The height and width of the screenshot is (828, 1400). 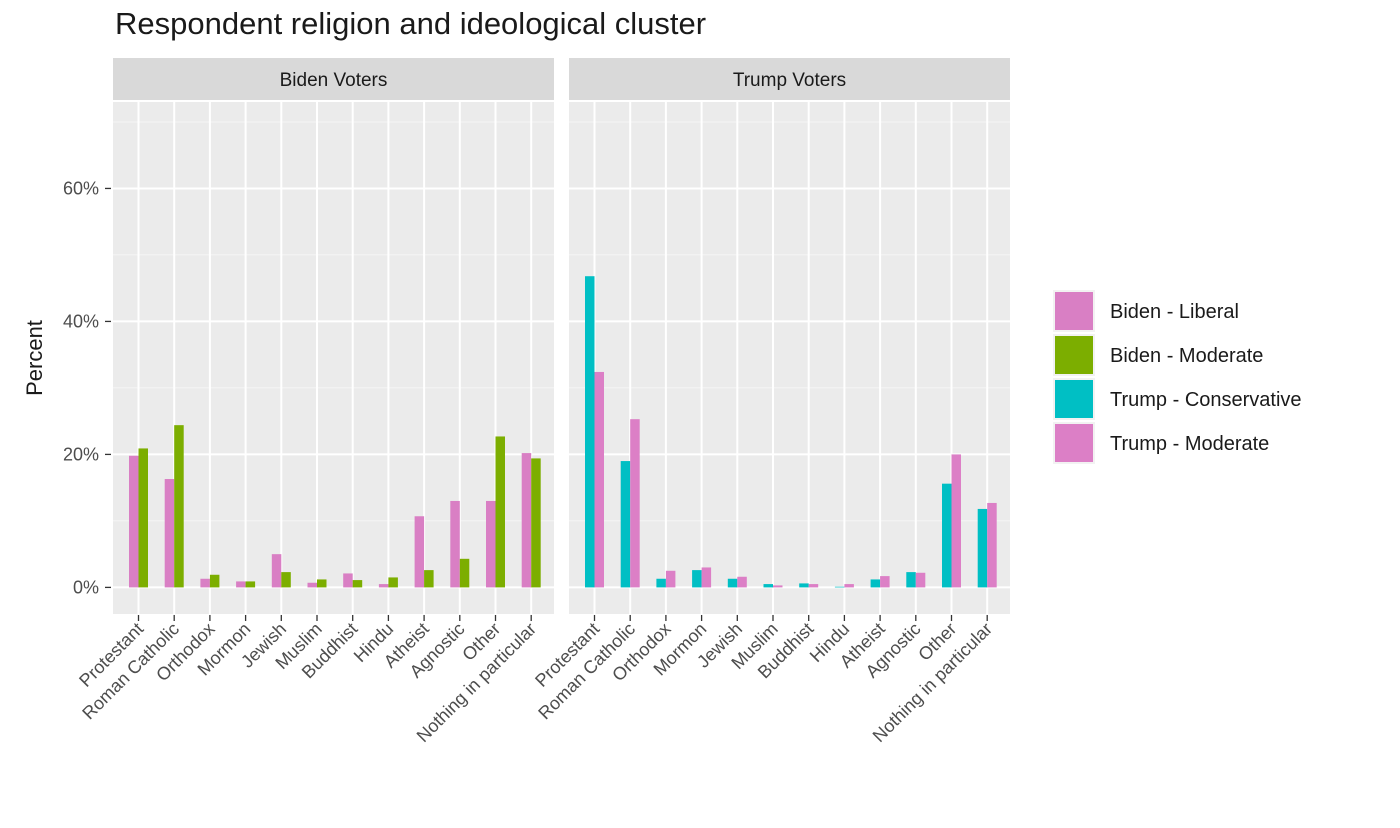 I want to click on bar-biden-moderate-agnostic, so click(x=464, y=573).